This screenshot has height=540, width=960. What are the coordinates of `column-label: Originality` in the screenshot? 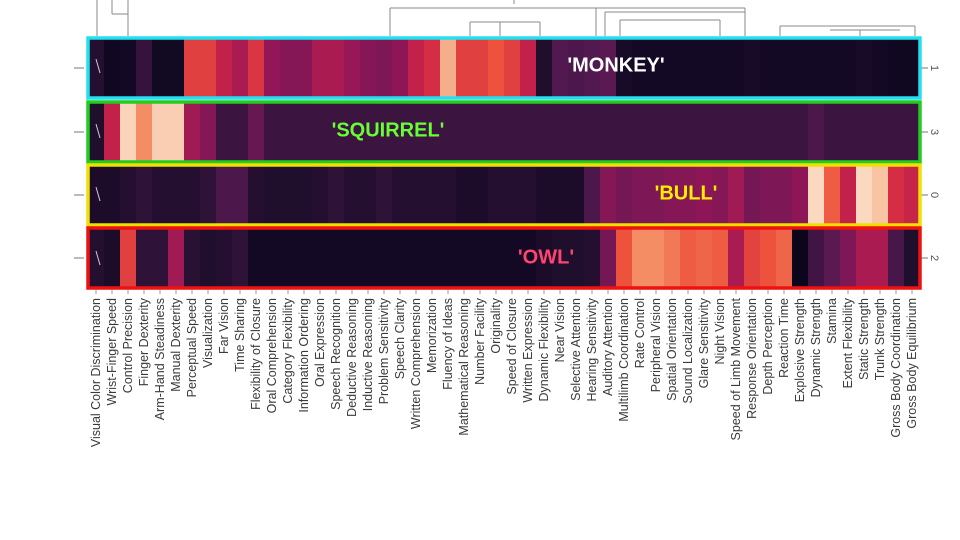 It's located at (496, 325).